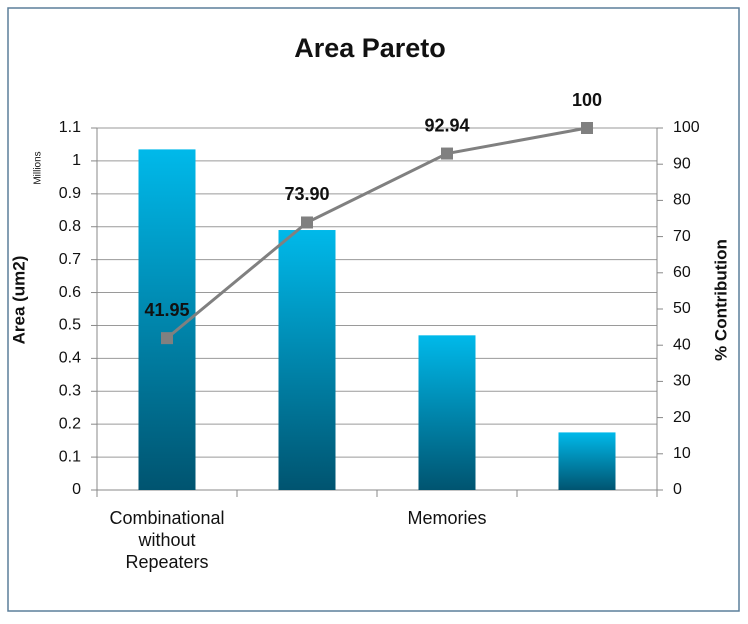 Image resolution: width=748 pixels, height=624 pixels. I want to click on y2-tick-label: 0, so click(677, 489).